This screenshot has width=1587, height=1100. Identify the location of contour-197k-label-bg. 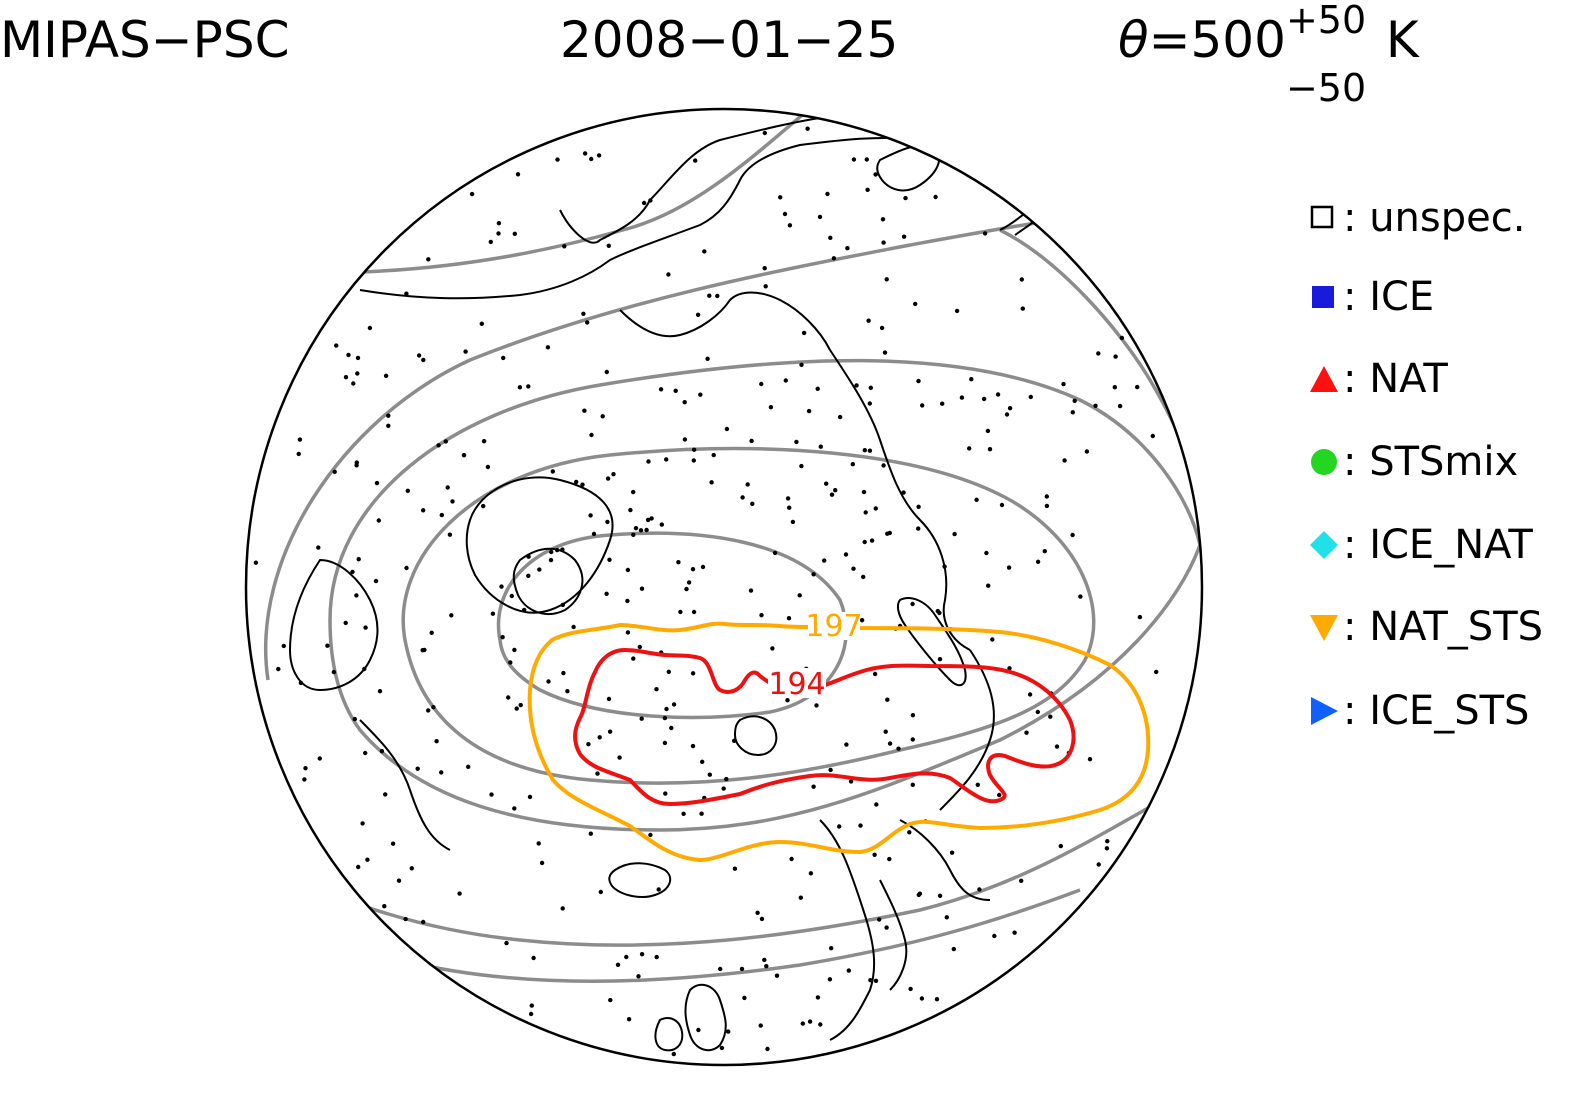
(834, 626).